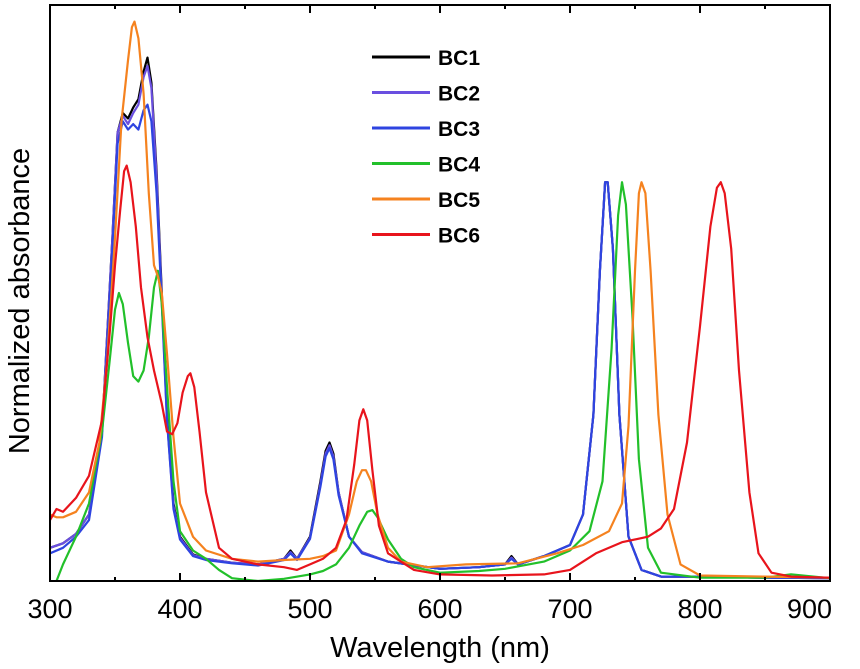 The width and height of the screenshot is (860, 669). Describe the element at coordinates (439, 609) in the screenshot. I see `x-tick-label: 600` at that location.